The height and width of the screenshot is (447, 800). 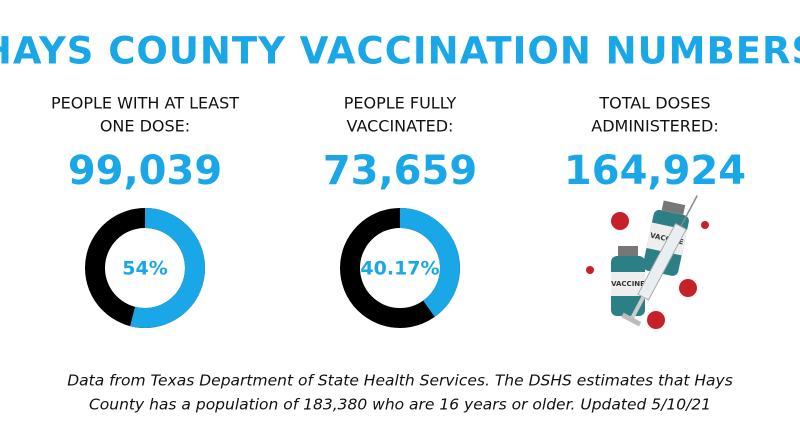 I want to click on stat-label: PEOPLE FULLY, so click(x=400, y=103).